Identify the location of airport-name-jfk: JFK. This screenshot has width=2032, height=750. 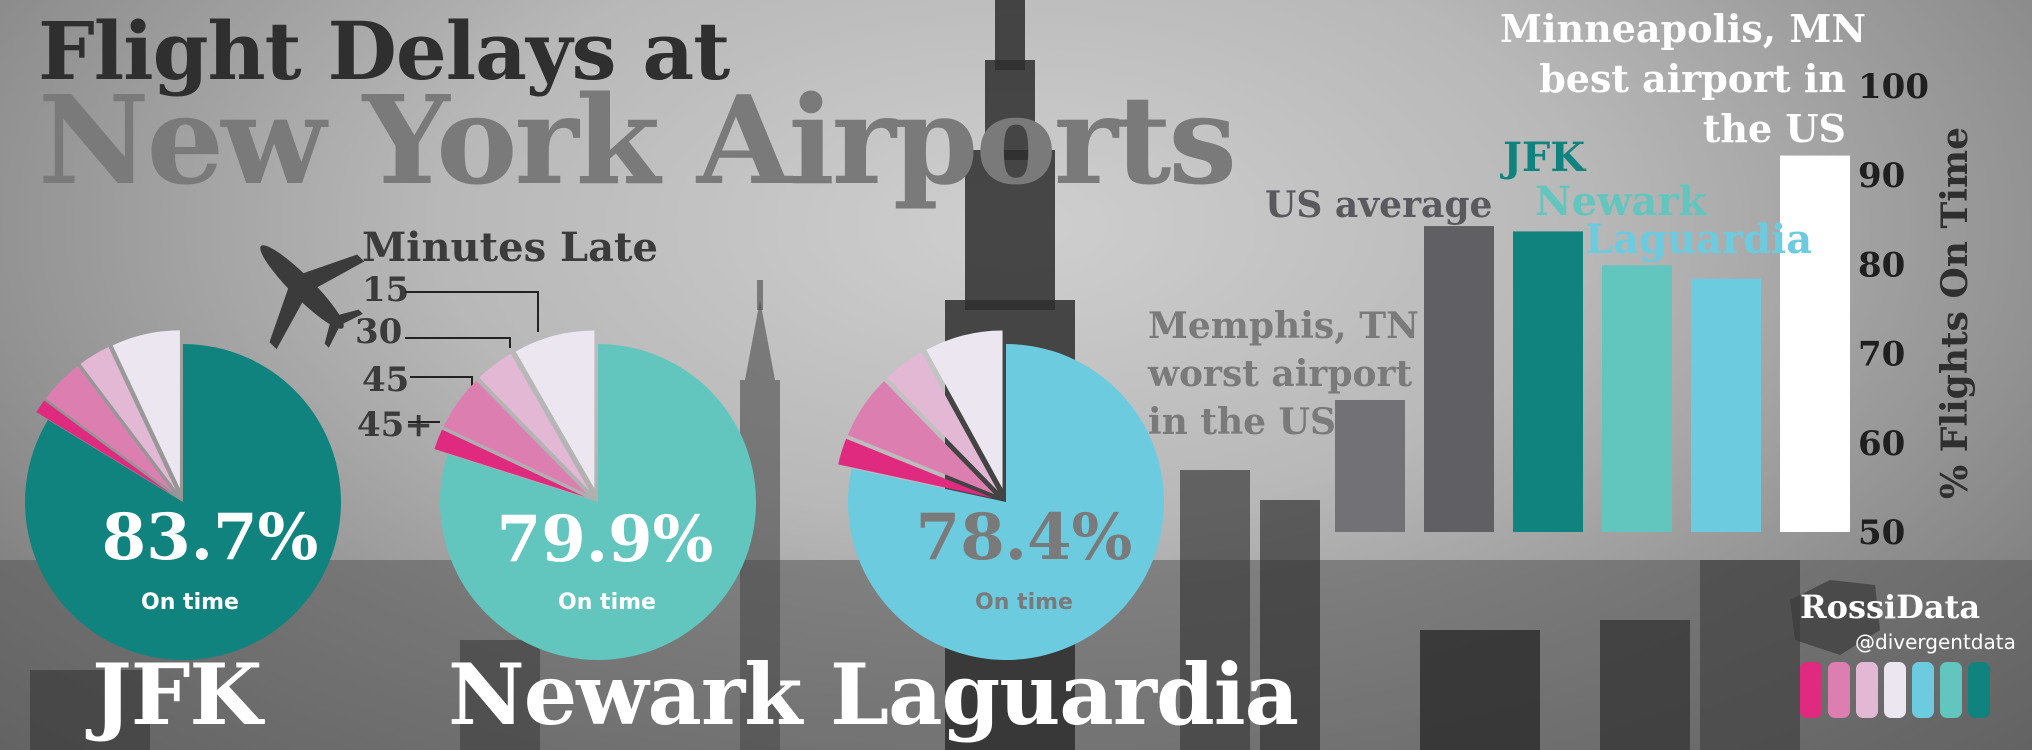
(177, 694).